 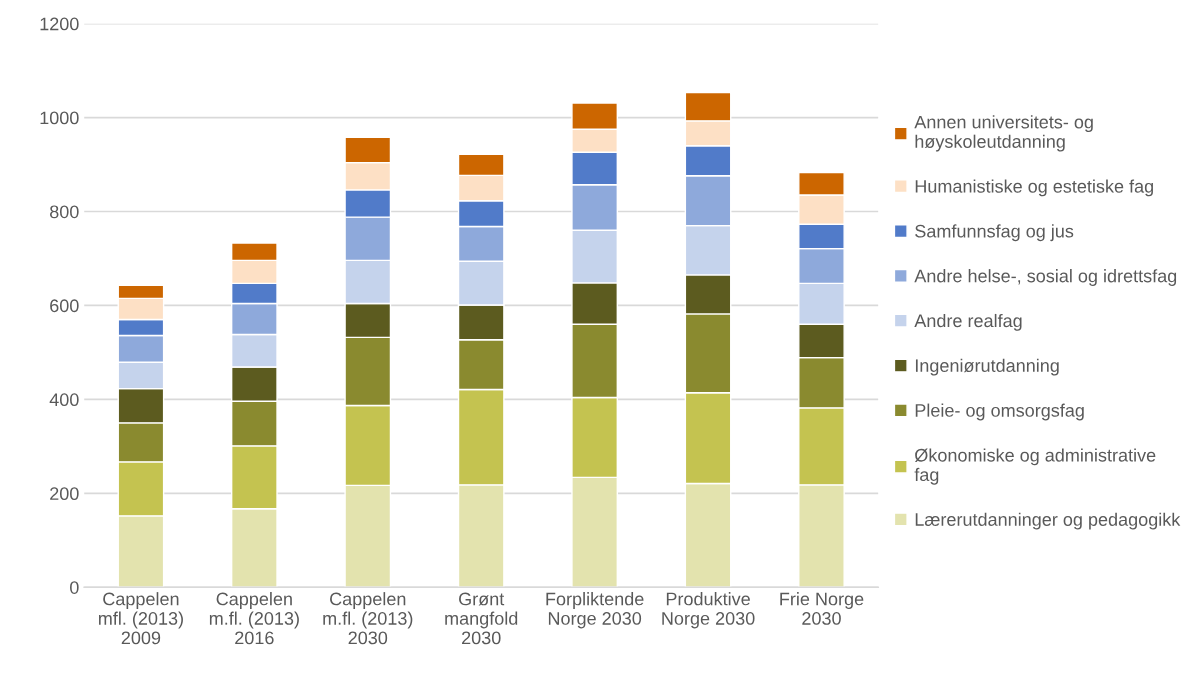 I want to click on x-tick-label: Grønt mangfold 2030, so click(x=481, y=618).